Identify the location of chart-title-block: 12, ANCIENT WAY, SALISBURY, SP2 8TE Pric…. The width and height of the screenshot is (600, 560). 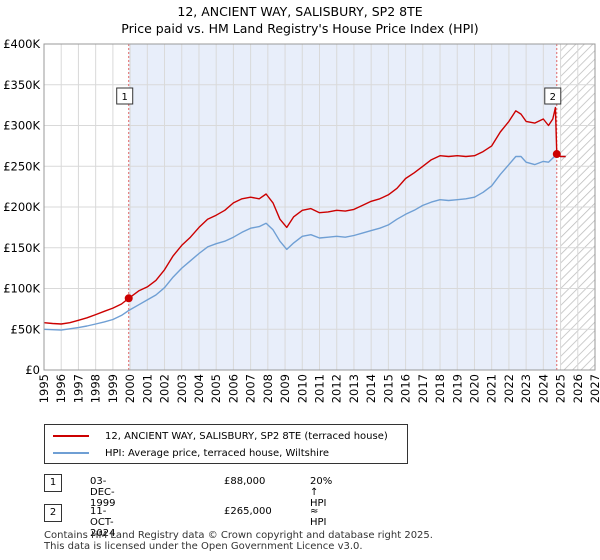
(300, 20).